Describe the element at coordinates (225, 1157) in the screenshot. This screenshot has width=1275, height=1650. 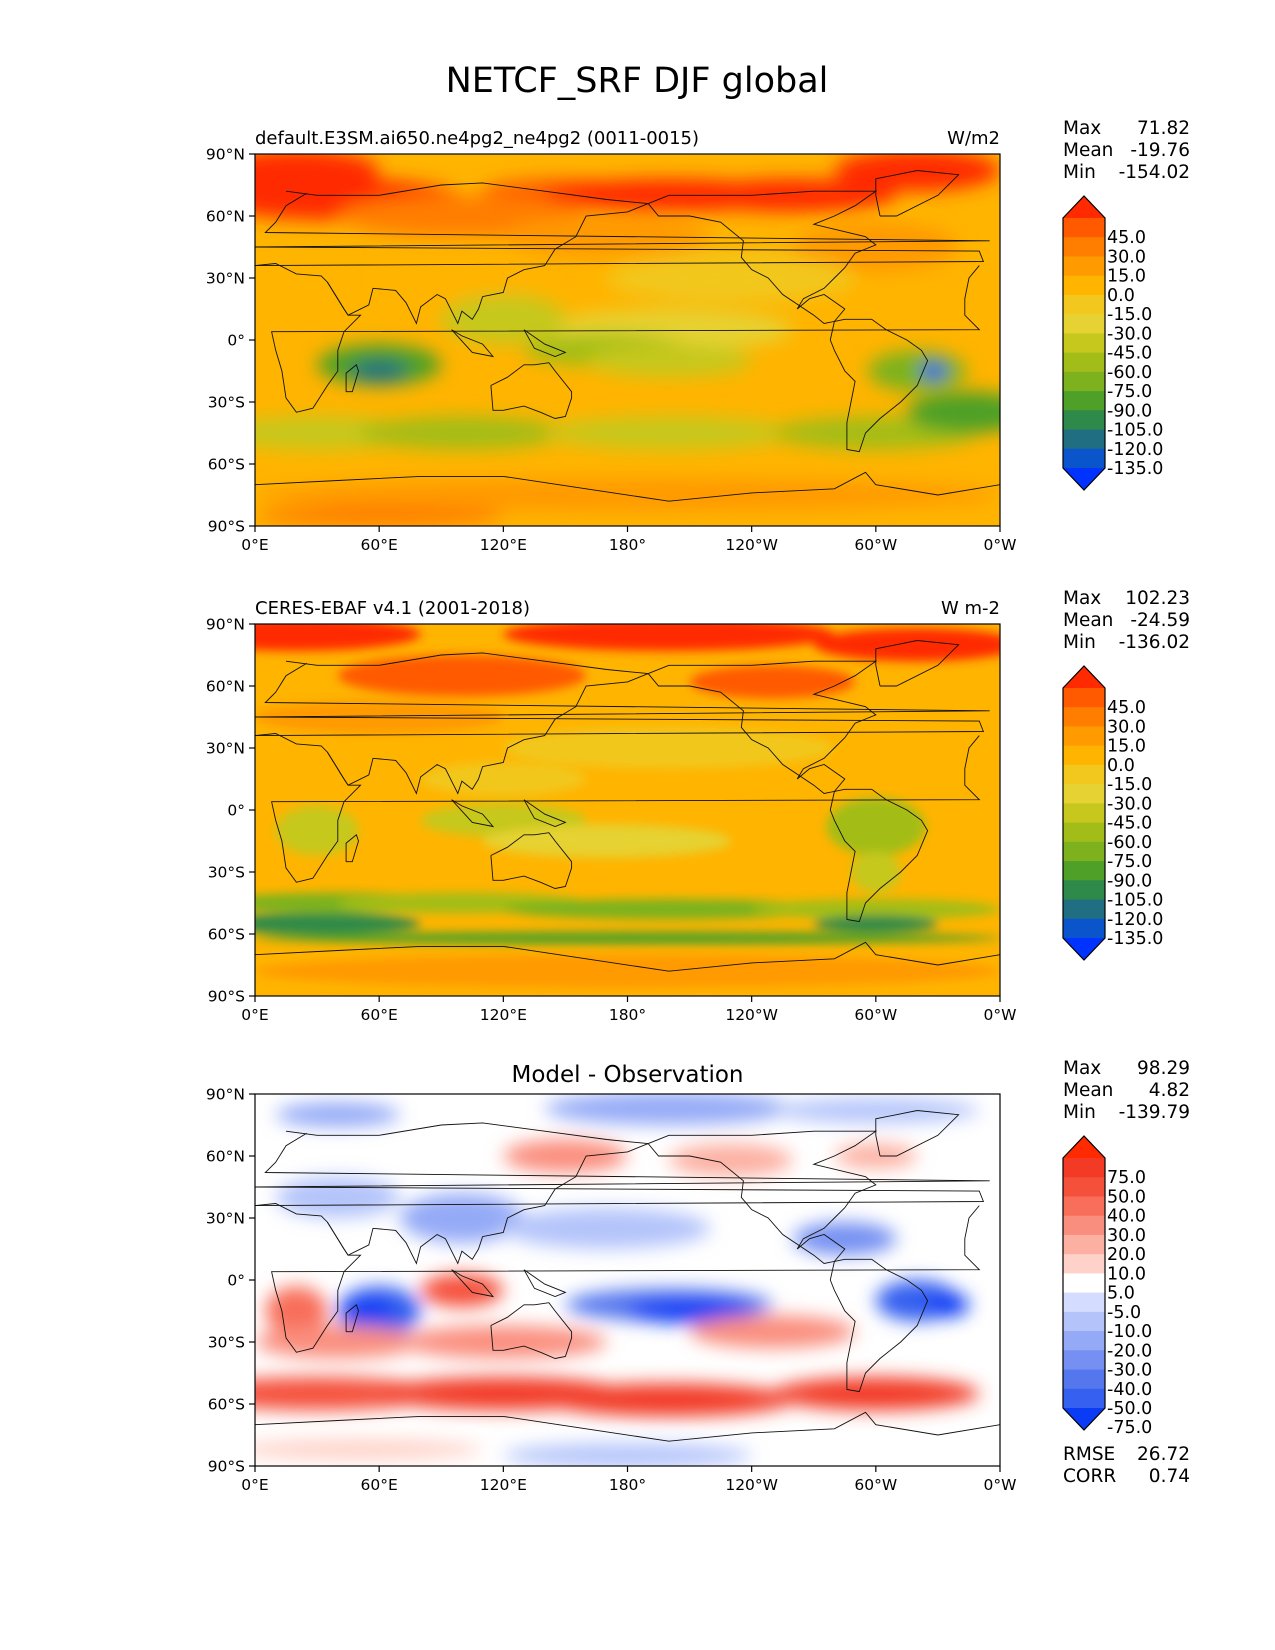
I see `y-tick-label: 60°N` at that location.